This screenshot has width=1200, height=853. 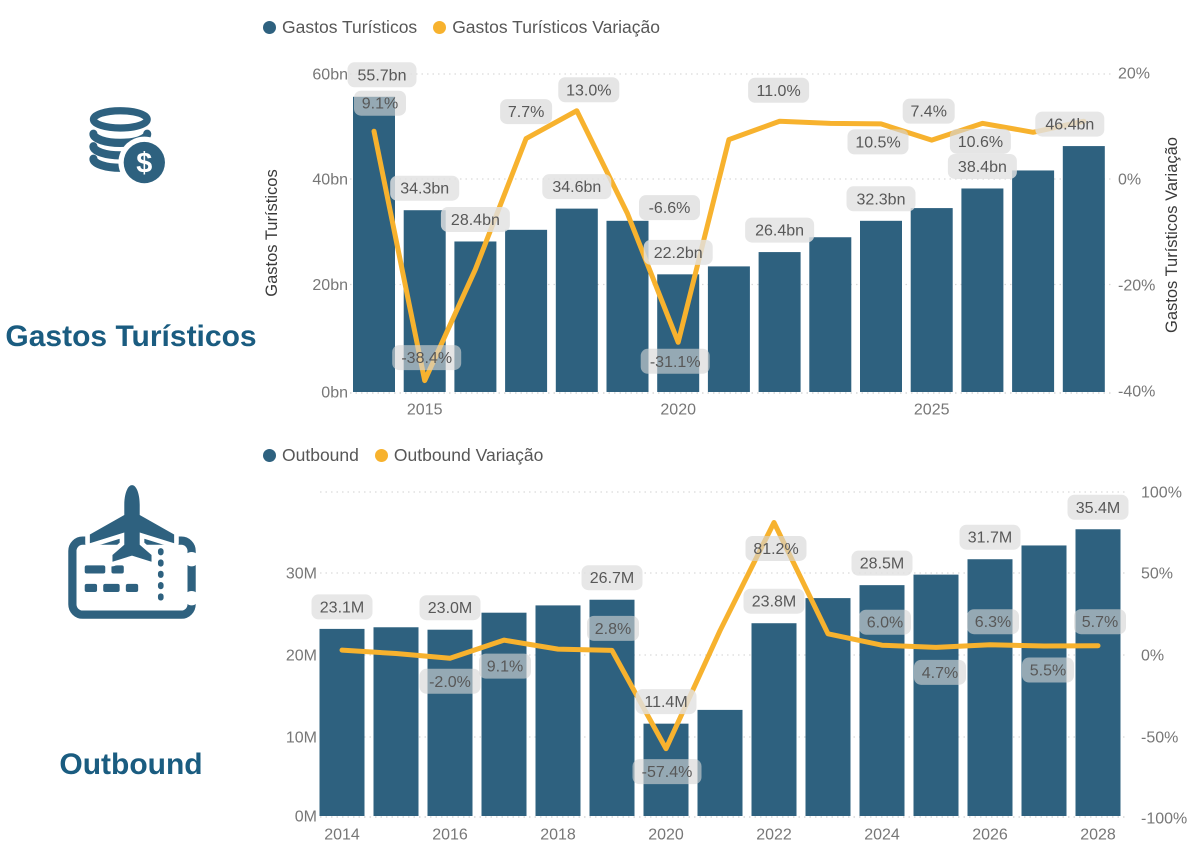 I want to click on variation-label-2028: 5.7%, so click(x=1100, y=622).